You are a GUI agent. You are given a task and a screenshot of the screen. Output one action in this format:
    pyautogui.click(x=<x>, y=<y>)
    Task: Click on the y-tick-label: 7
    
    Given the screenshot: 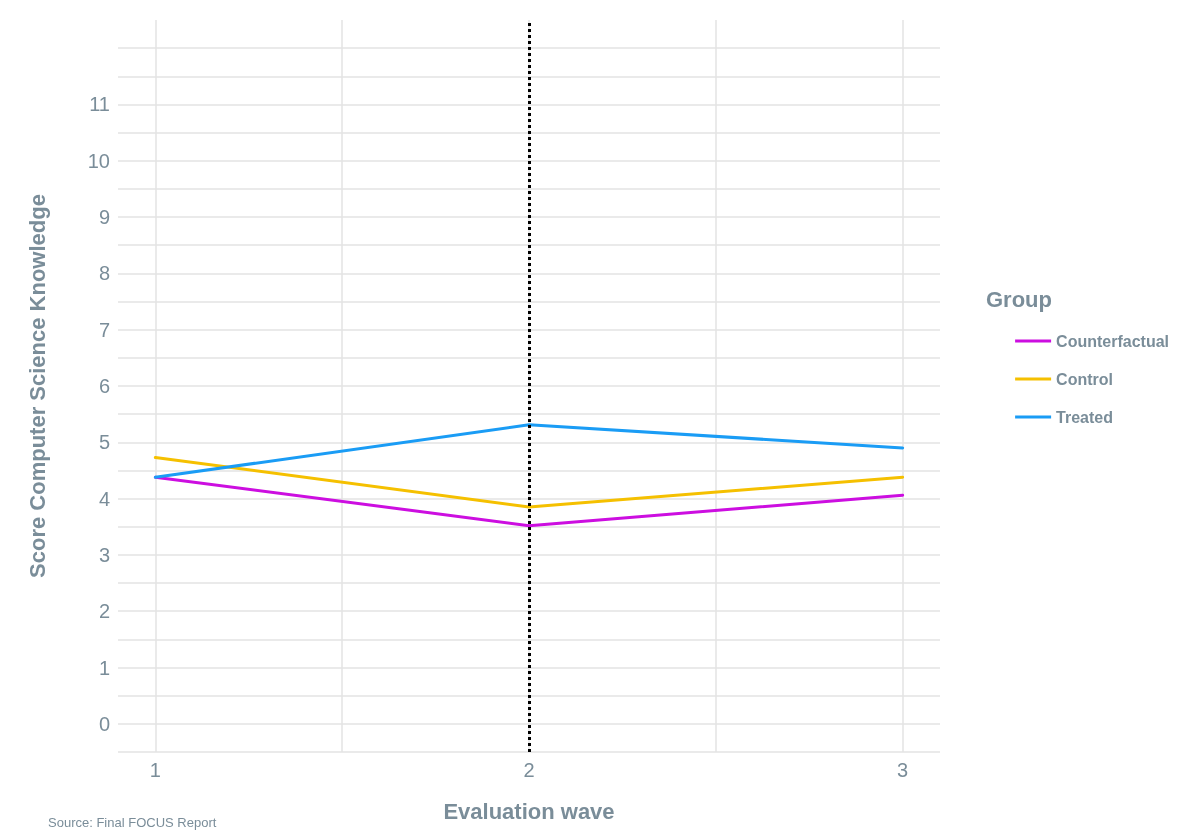 What is the action you would take?
    pyautogui.click(x=104, y=329)
    